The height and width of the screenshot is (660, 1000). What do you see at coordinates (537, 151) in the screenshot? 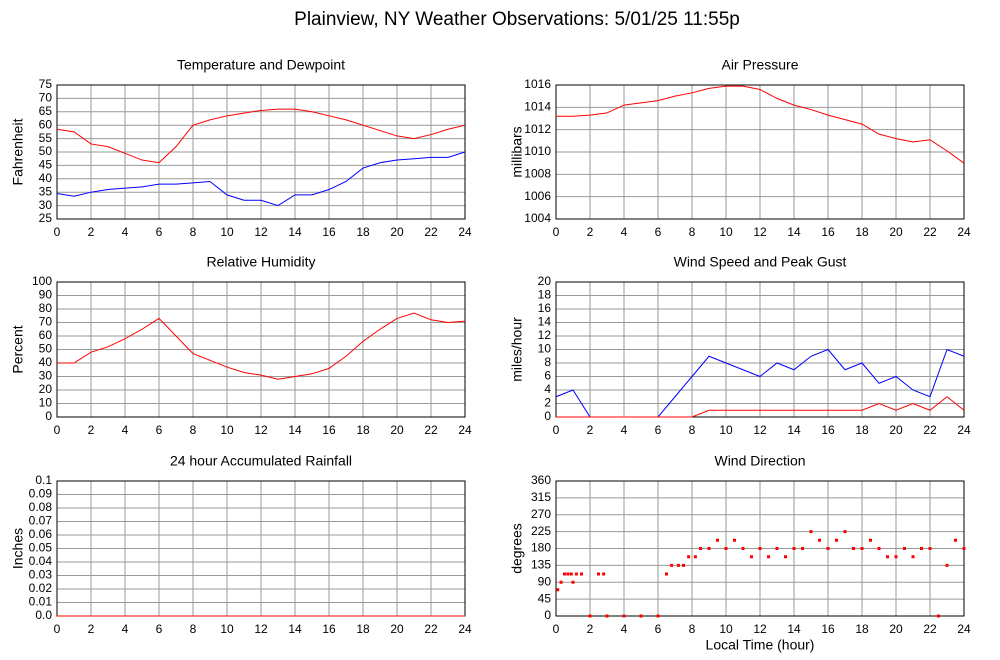
I see `y-tick-label: 1010` at bounding box center [537, 151].